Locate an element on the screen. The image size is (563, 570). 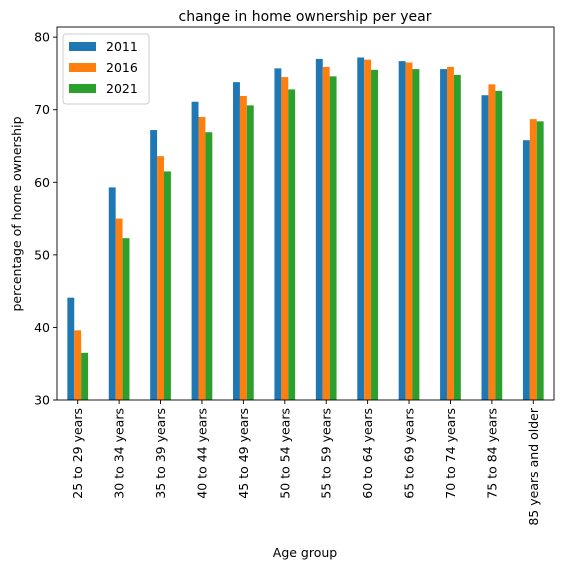
legend-label-2011: 2011 is located at coordinates (122, 46).